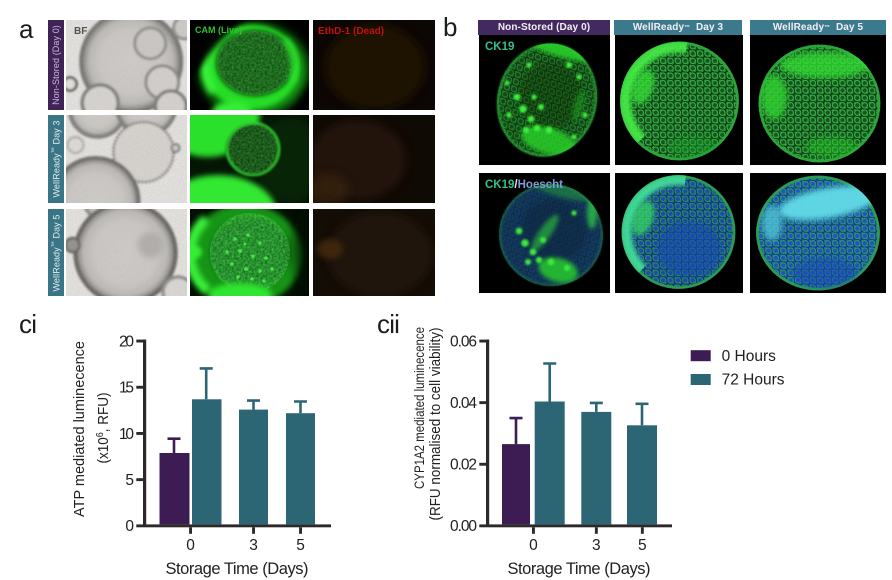 Image resolution: width=892 pixels, height=580 pixels. I want to click on svg-text: CK19/Hoescht, so click(524, 185).